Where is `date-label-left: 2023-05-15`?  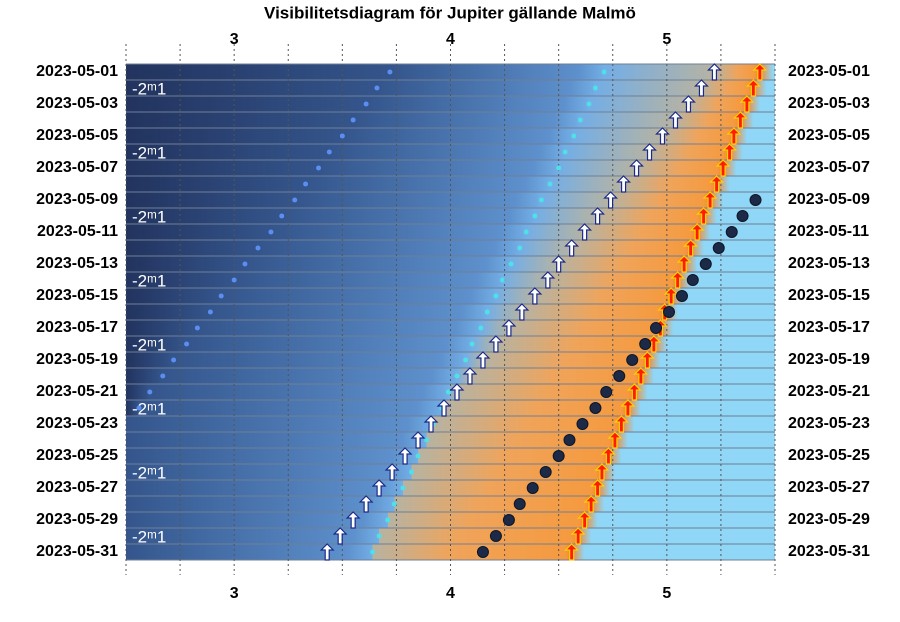 date-label-left: 2023-05-15 is located at coordinates (77, 295).